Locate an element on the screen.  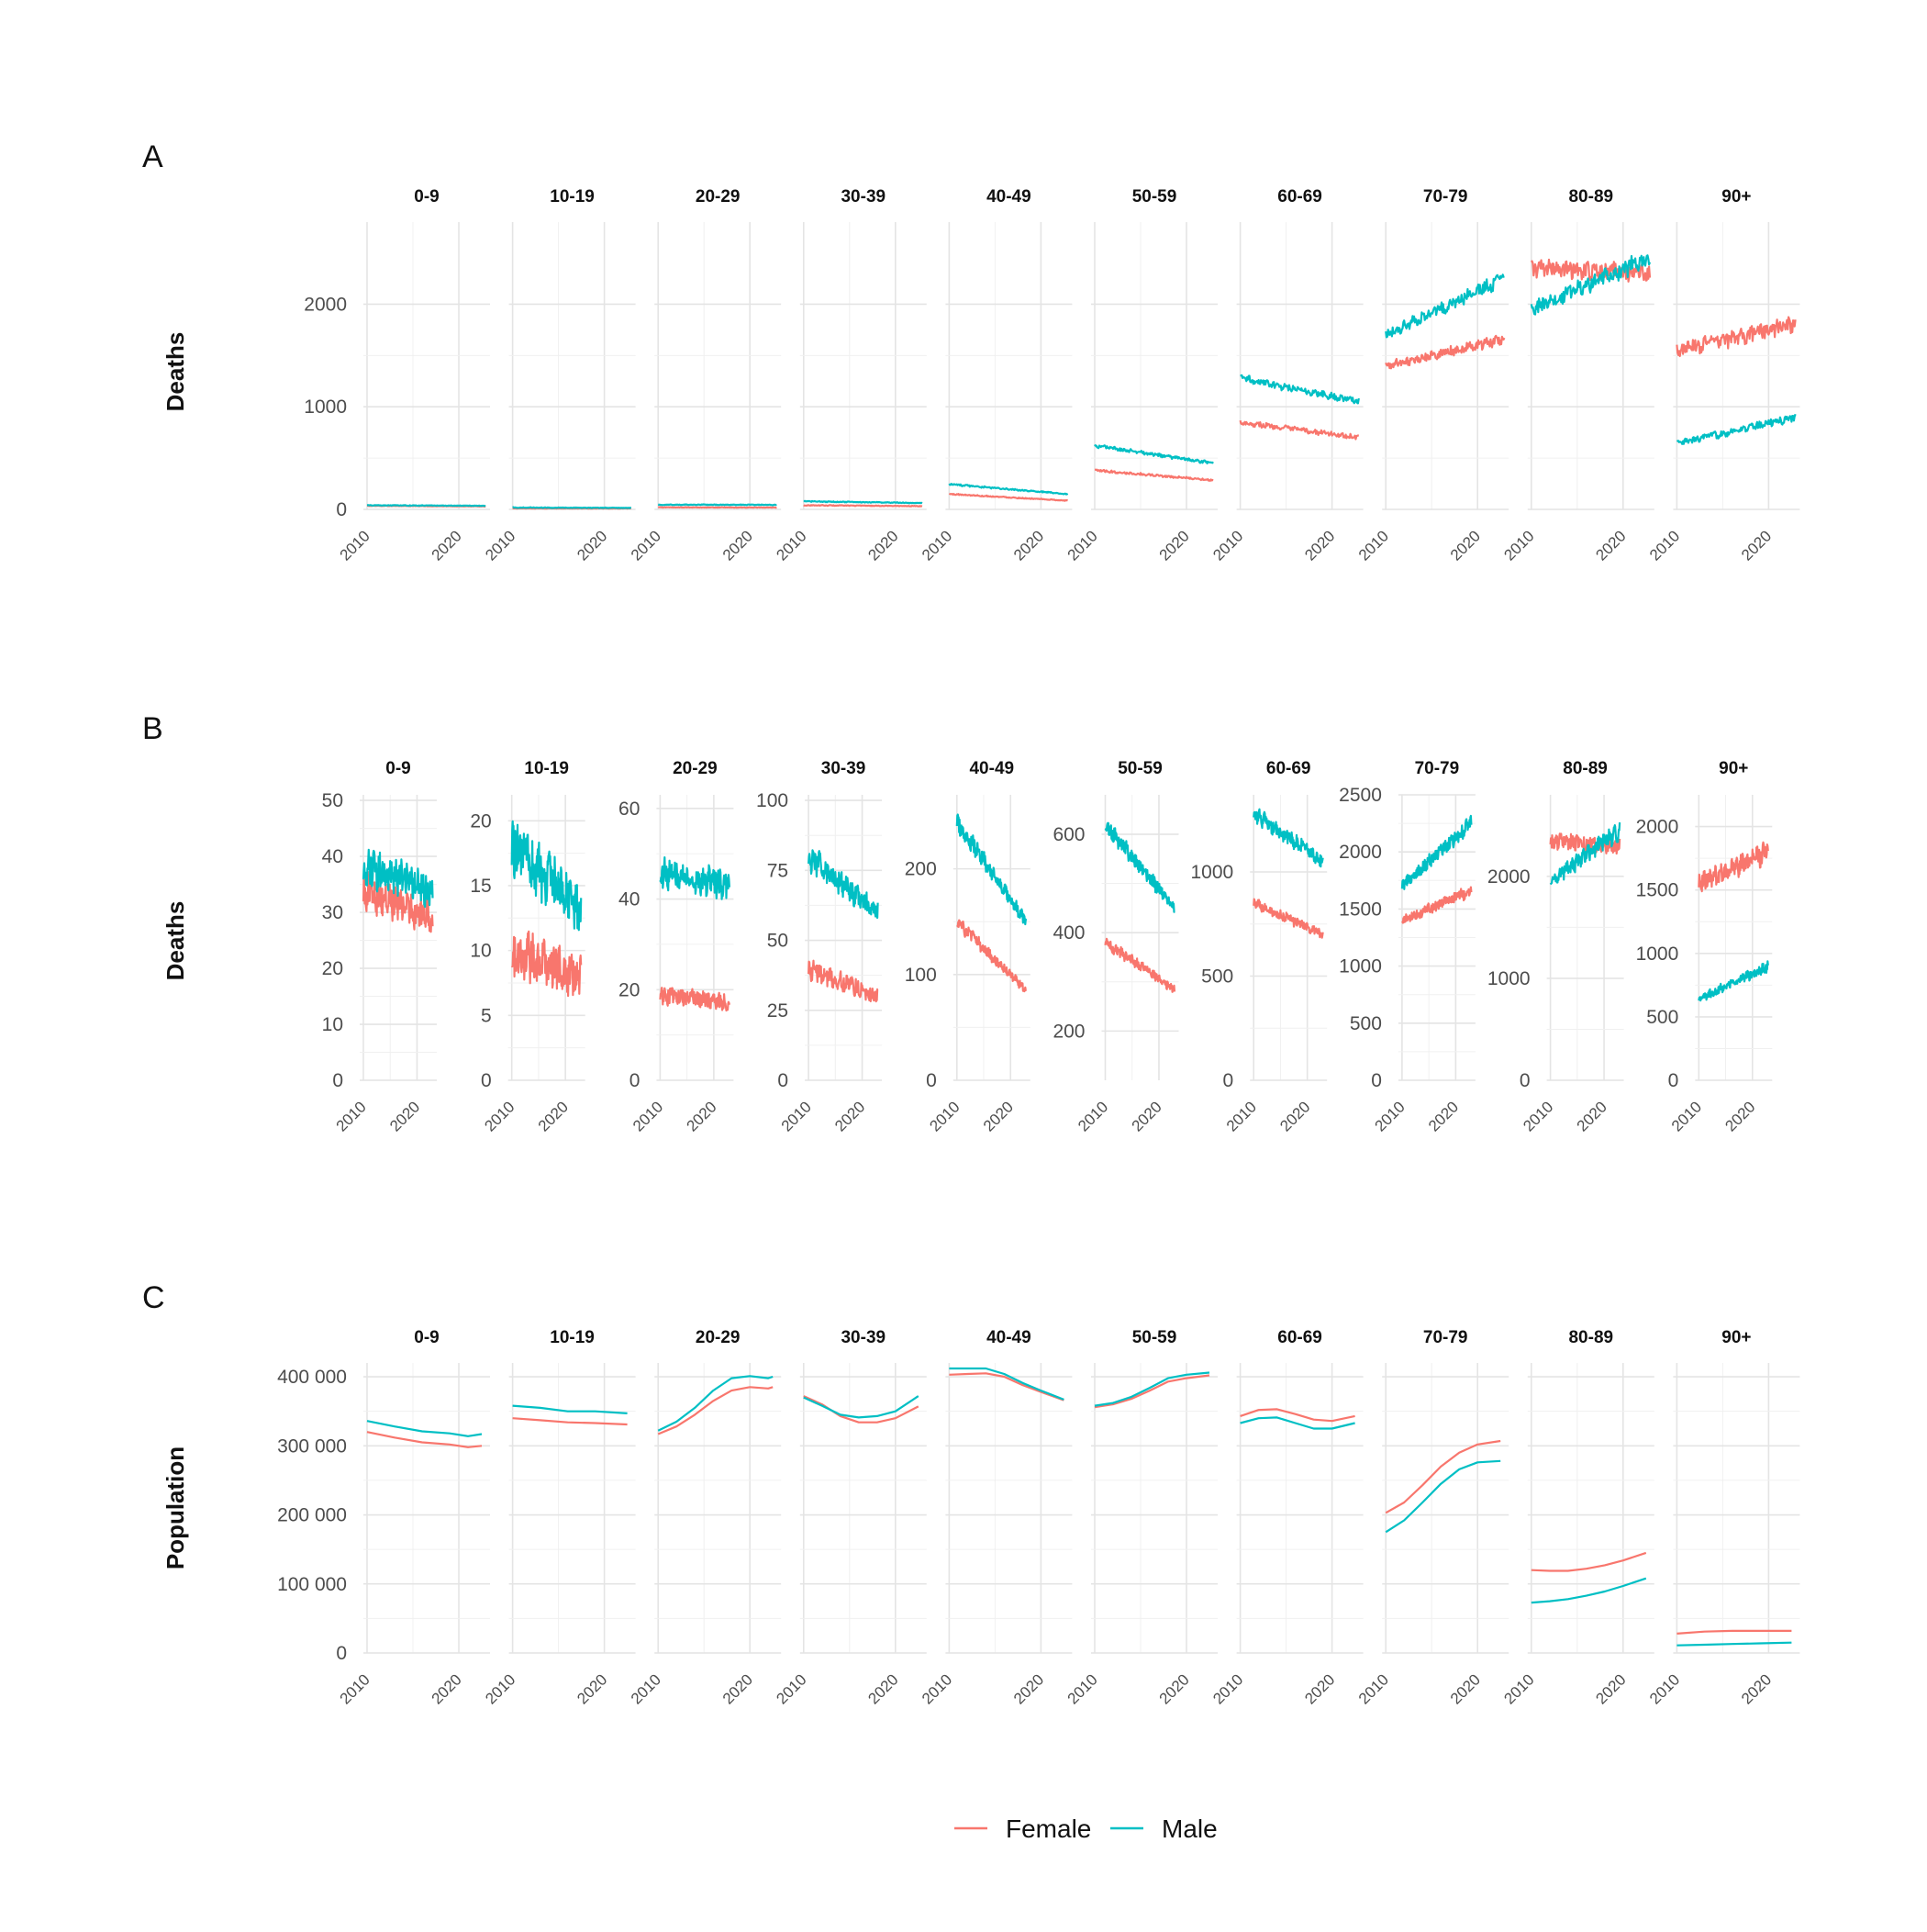
facet-90+: 90+ 0 500 1000 1500 2000 2010 2020 is located at coordinates (1704, 947).